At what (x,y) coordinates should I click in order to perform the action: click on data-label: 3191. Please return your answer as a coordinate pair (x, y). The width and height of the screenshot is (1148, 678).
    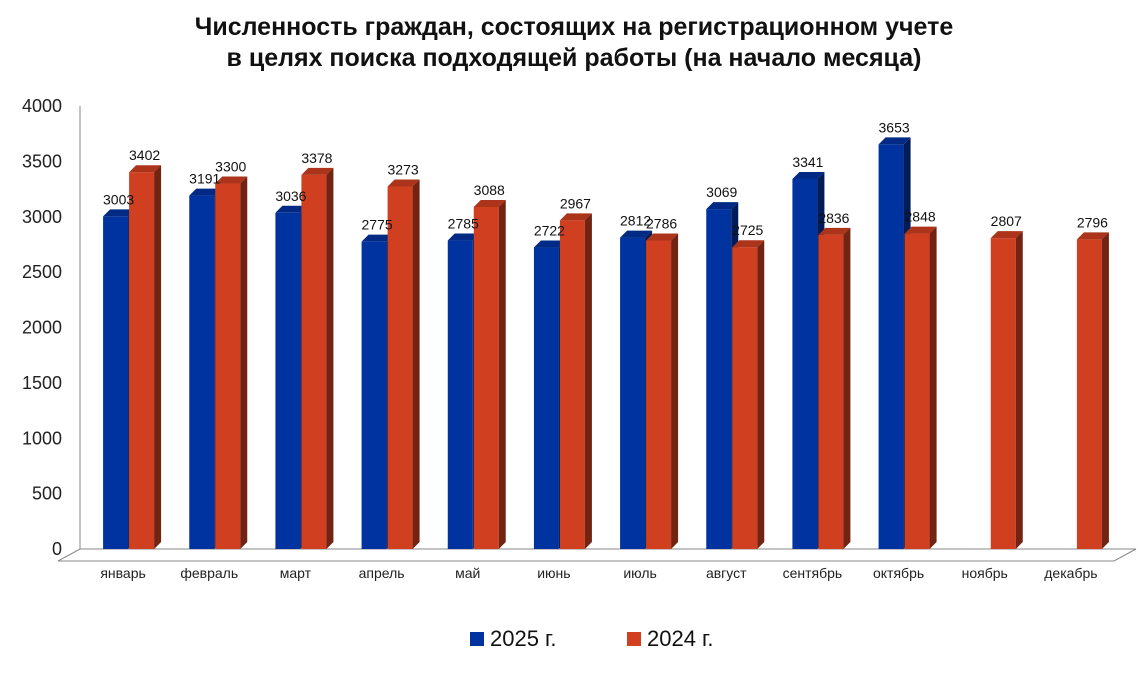
    Looking at the image, I should click on (204, 179).